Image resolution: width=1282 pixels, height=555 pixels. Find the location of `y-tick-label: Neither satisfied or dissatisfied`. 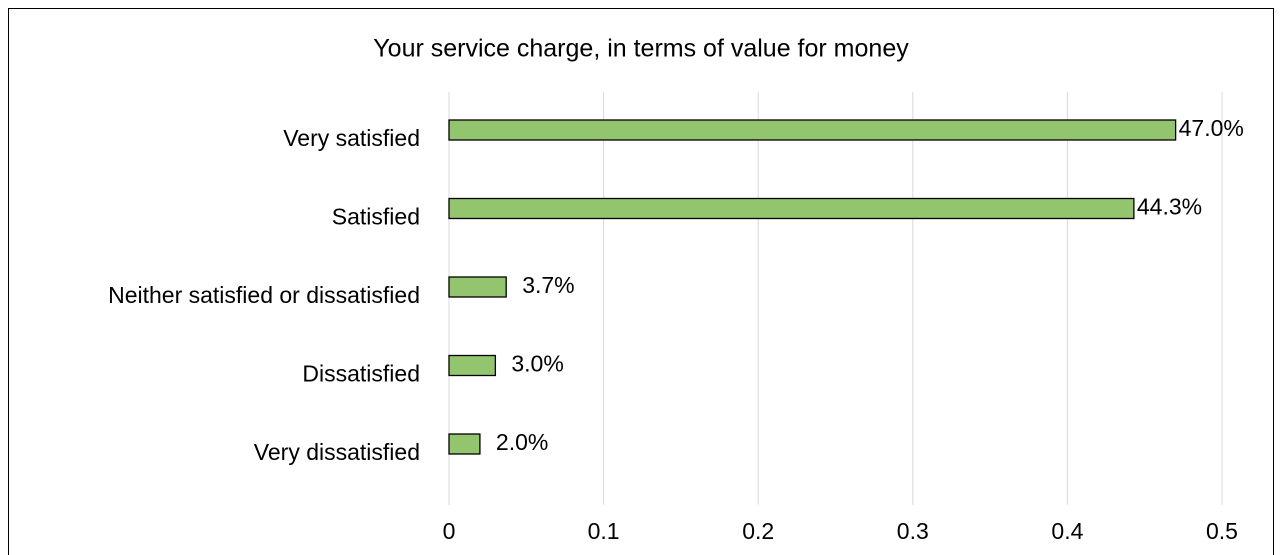

y-tick-label: Neither satisfied or dissatisfied is located at coordinates (264, 295).